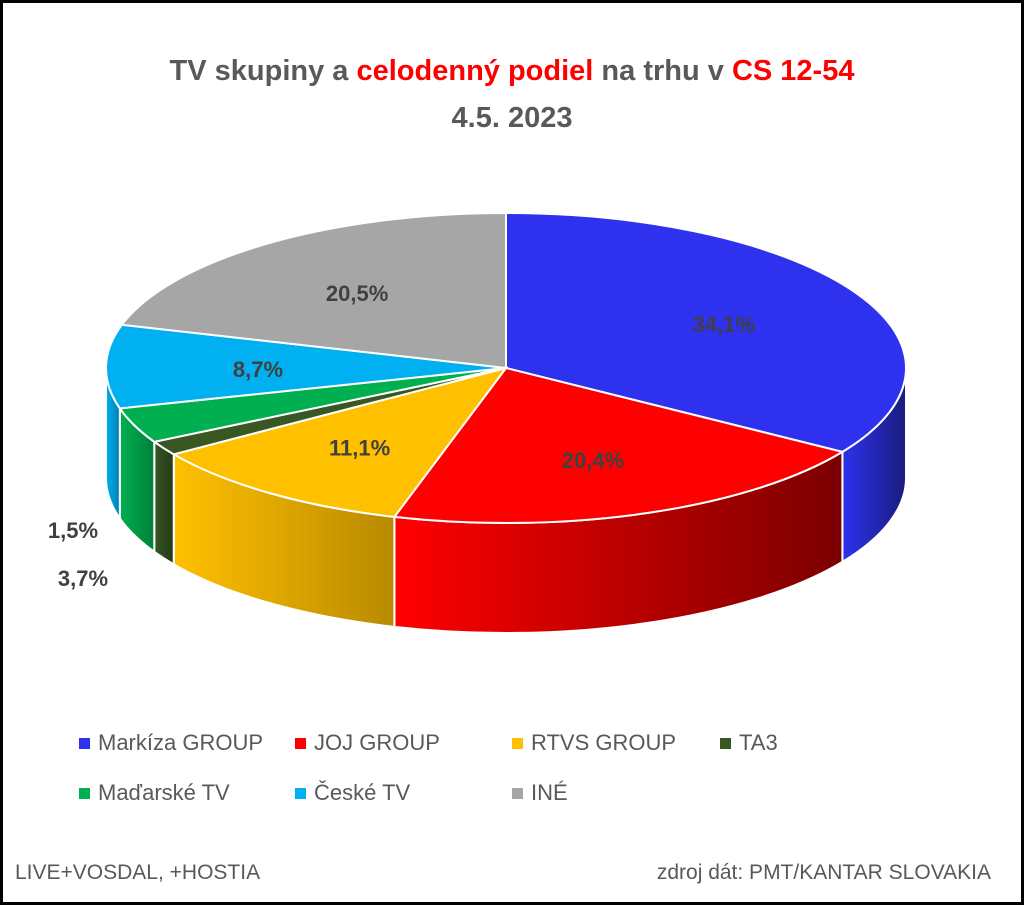  Describe the element at coordinates (164, 503) in the screenshot. I see `pie-side-ta3` at that location.